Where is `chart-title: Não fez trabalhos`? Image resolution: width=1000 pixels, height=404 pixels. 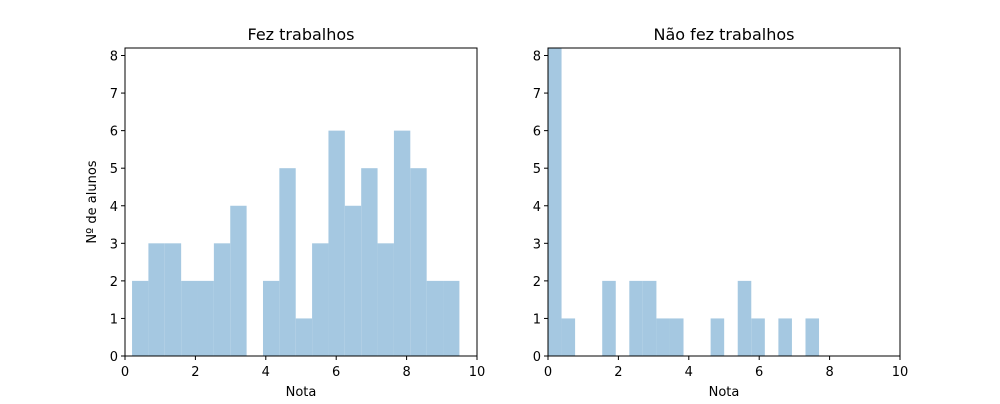
chart-title: Não fez trabalhos is located at coordinates (724, 34).